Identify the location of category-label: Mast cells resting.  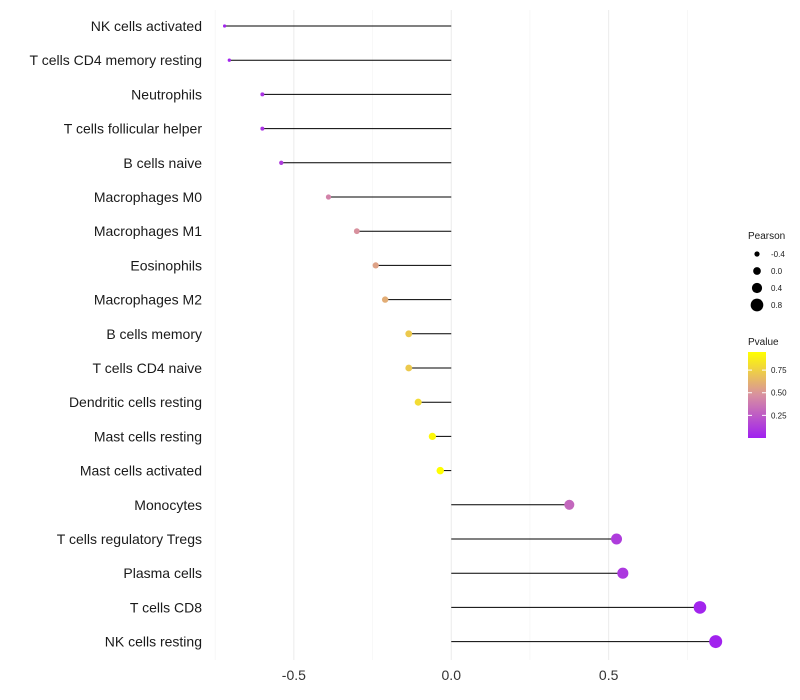
(148, 436).